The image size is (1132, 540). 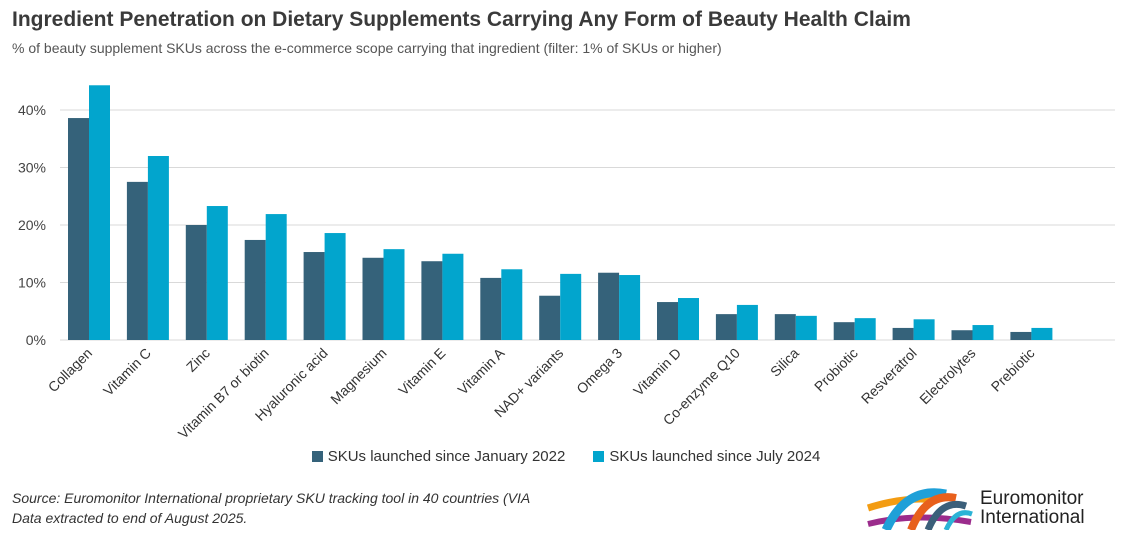 I want to click on logo-arcs-icon, so click(x=919, y=509).